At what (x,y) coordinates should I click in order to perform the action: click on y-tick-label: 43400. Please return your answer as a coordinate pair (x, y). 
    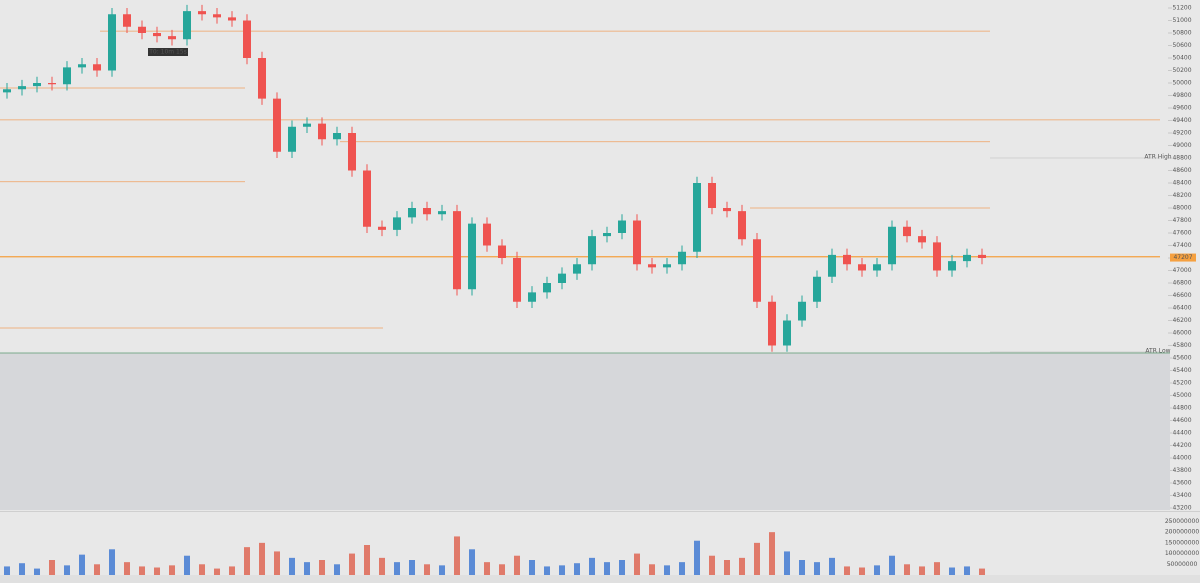
    Looking at the image, I should click on (1181, 495).